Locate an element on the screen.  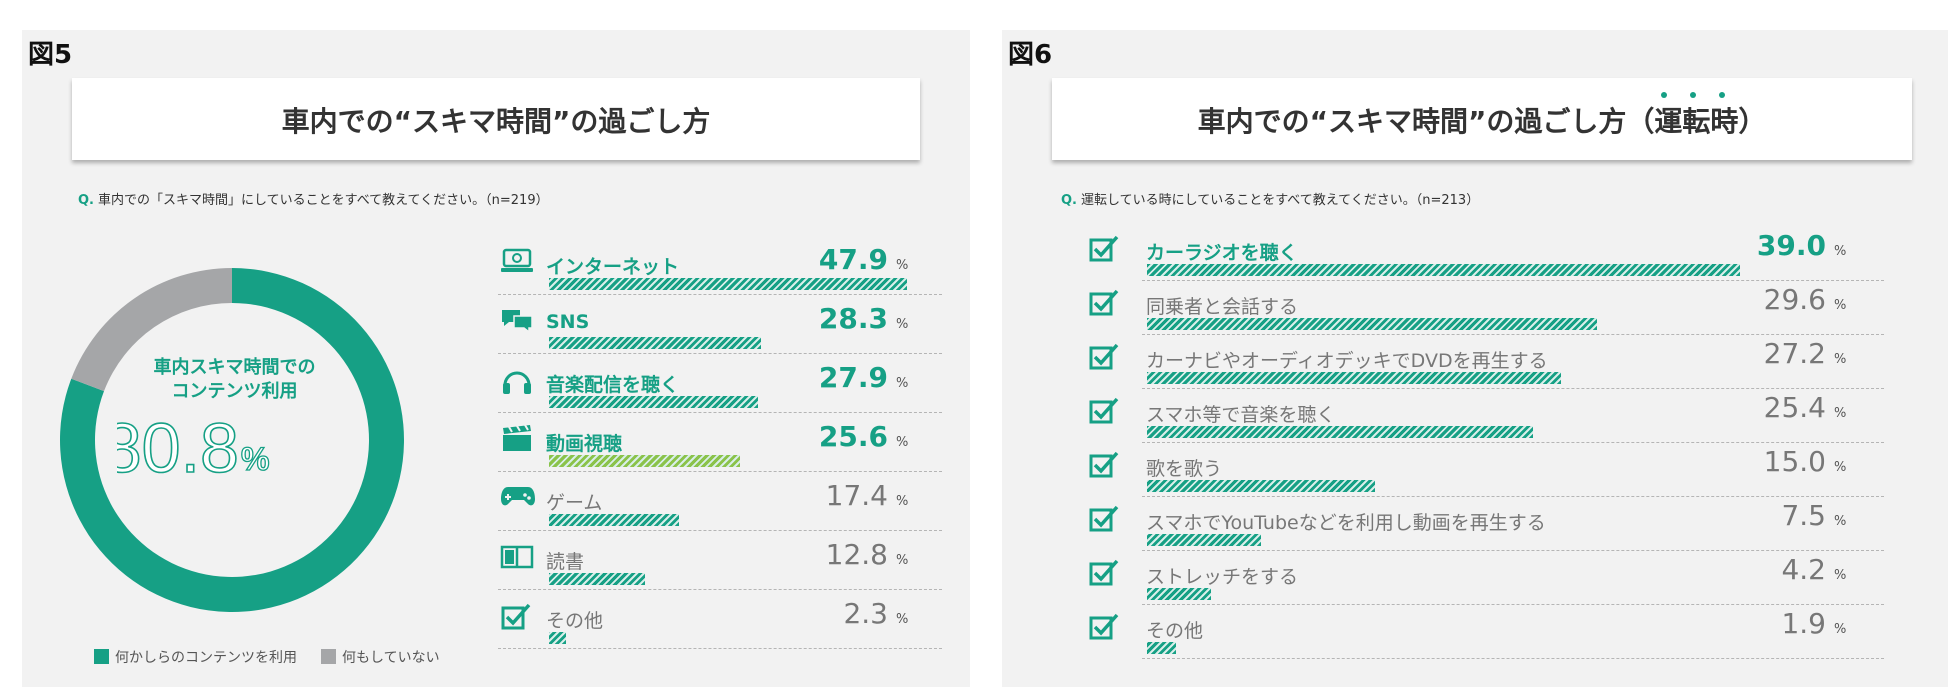
legend-swatch-gray is located at coordinates (328, 656).